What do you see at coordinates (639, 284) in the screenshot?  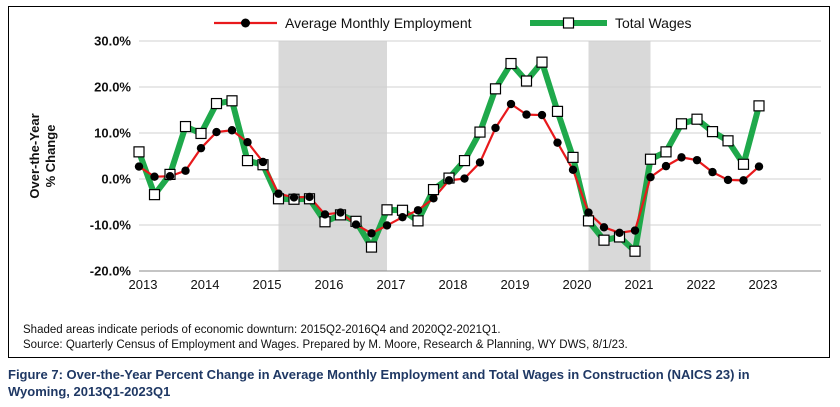 I see `x-tick-label: 2021` at bounding box center [639, 284].